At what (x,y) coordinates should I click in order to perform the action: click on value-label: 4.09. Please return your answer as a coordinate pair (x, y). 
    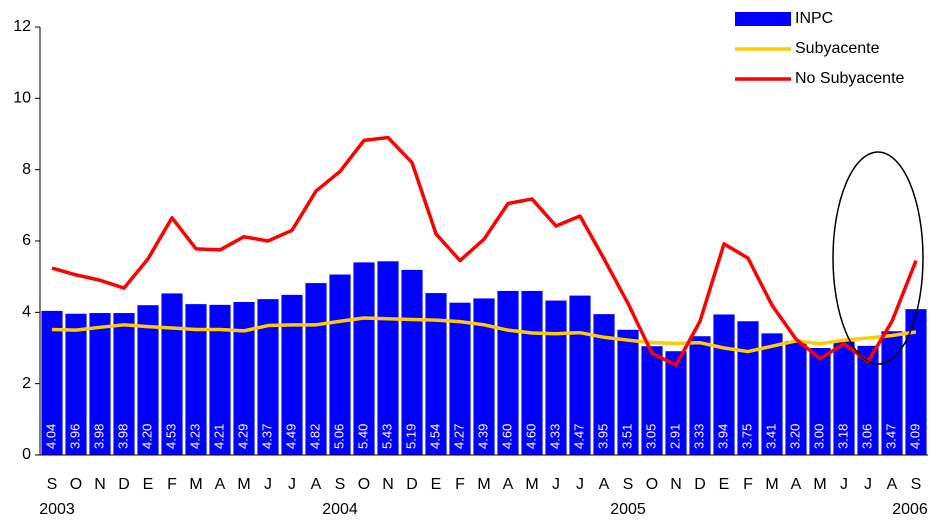
    Looking at the image, I should click on (914, 436).